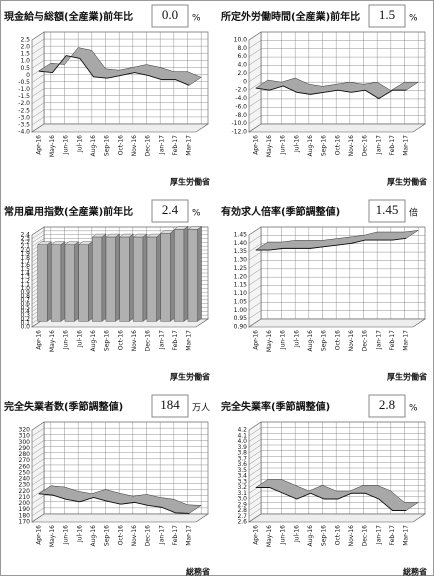  Describe the element at coordinates (242, 499) in the screenshot. I see `y-tick-label: 3.0` at that location.